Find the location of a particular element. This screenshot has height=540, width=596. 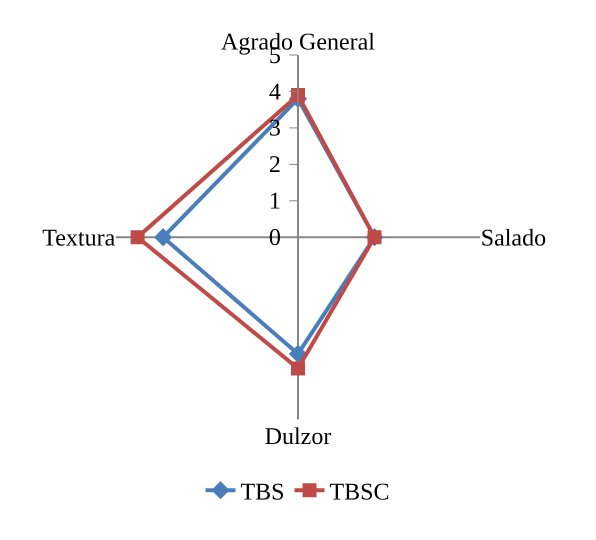

spoke-label: Salado is located at coordinates (513, 239).